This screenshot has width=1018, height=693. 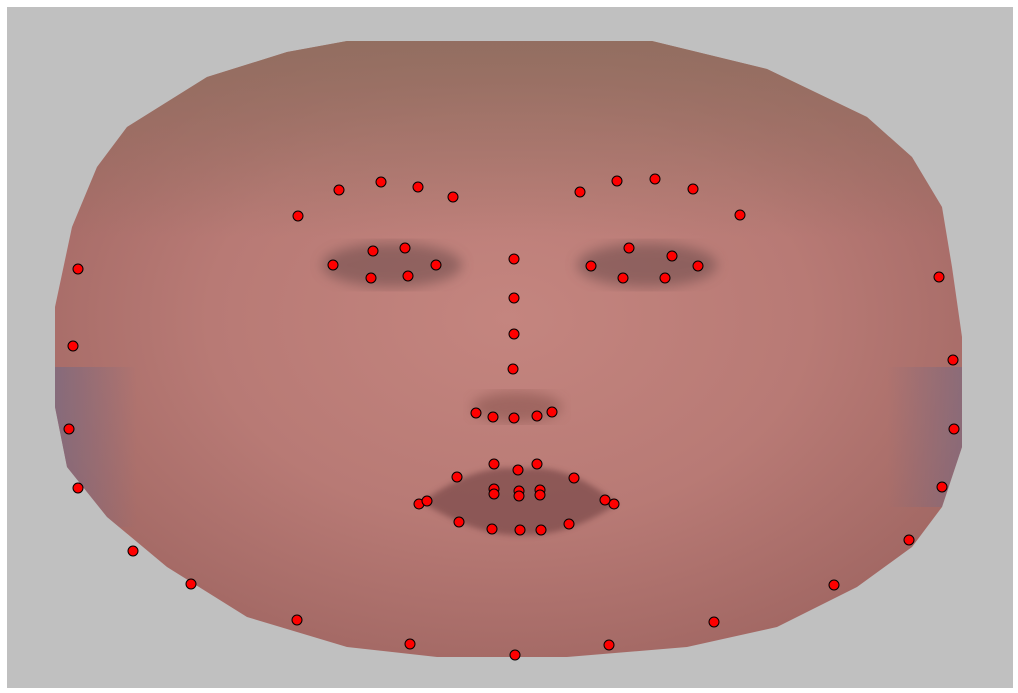 I want to click on eye-left-shadow, so click(x=392, y=265).